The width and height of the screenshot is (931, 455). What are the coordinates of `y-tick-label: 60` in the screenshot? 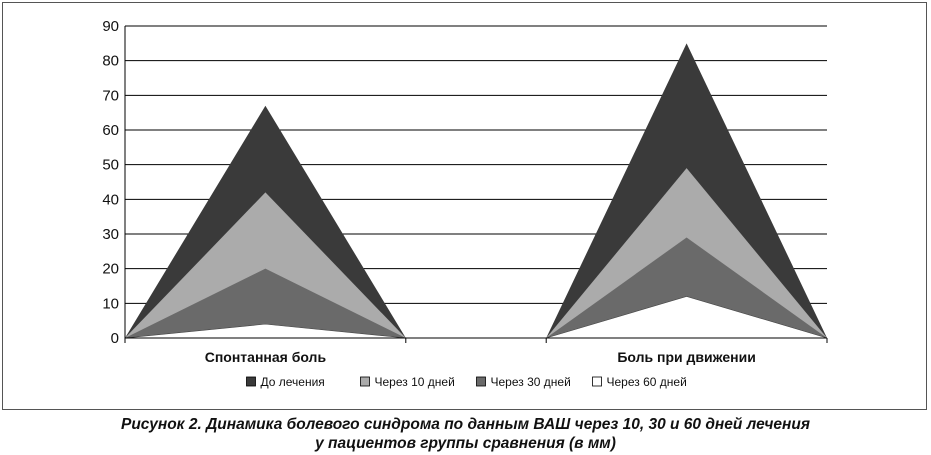 It's located at (110, 130).